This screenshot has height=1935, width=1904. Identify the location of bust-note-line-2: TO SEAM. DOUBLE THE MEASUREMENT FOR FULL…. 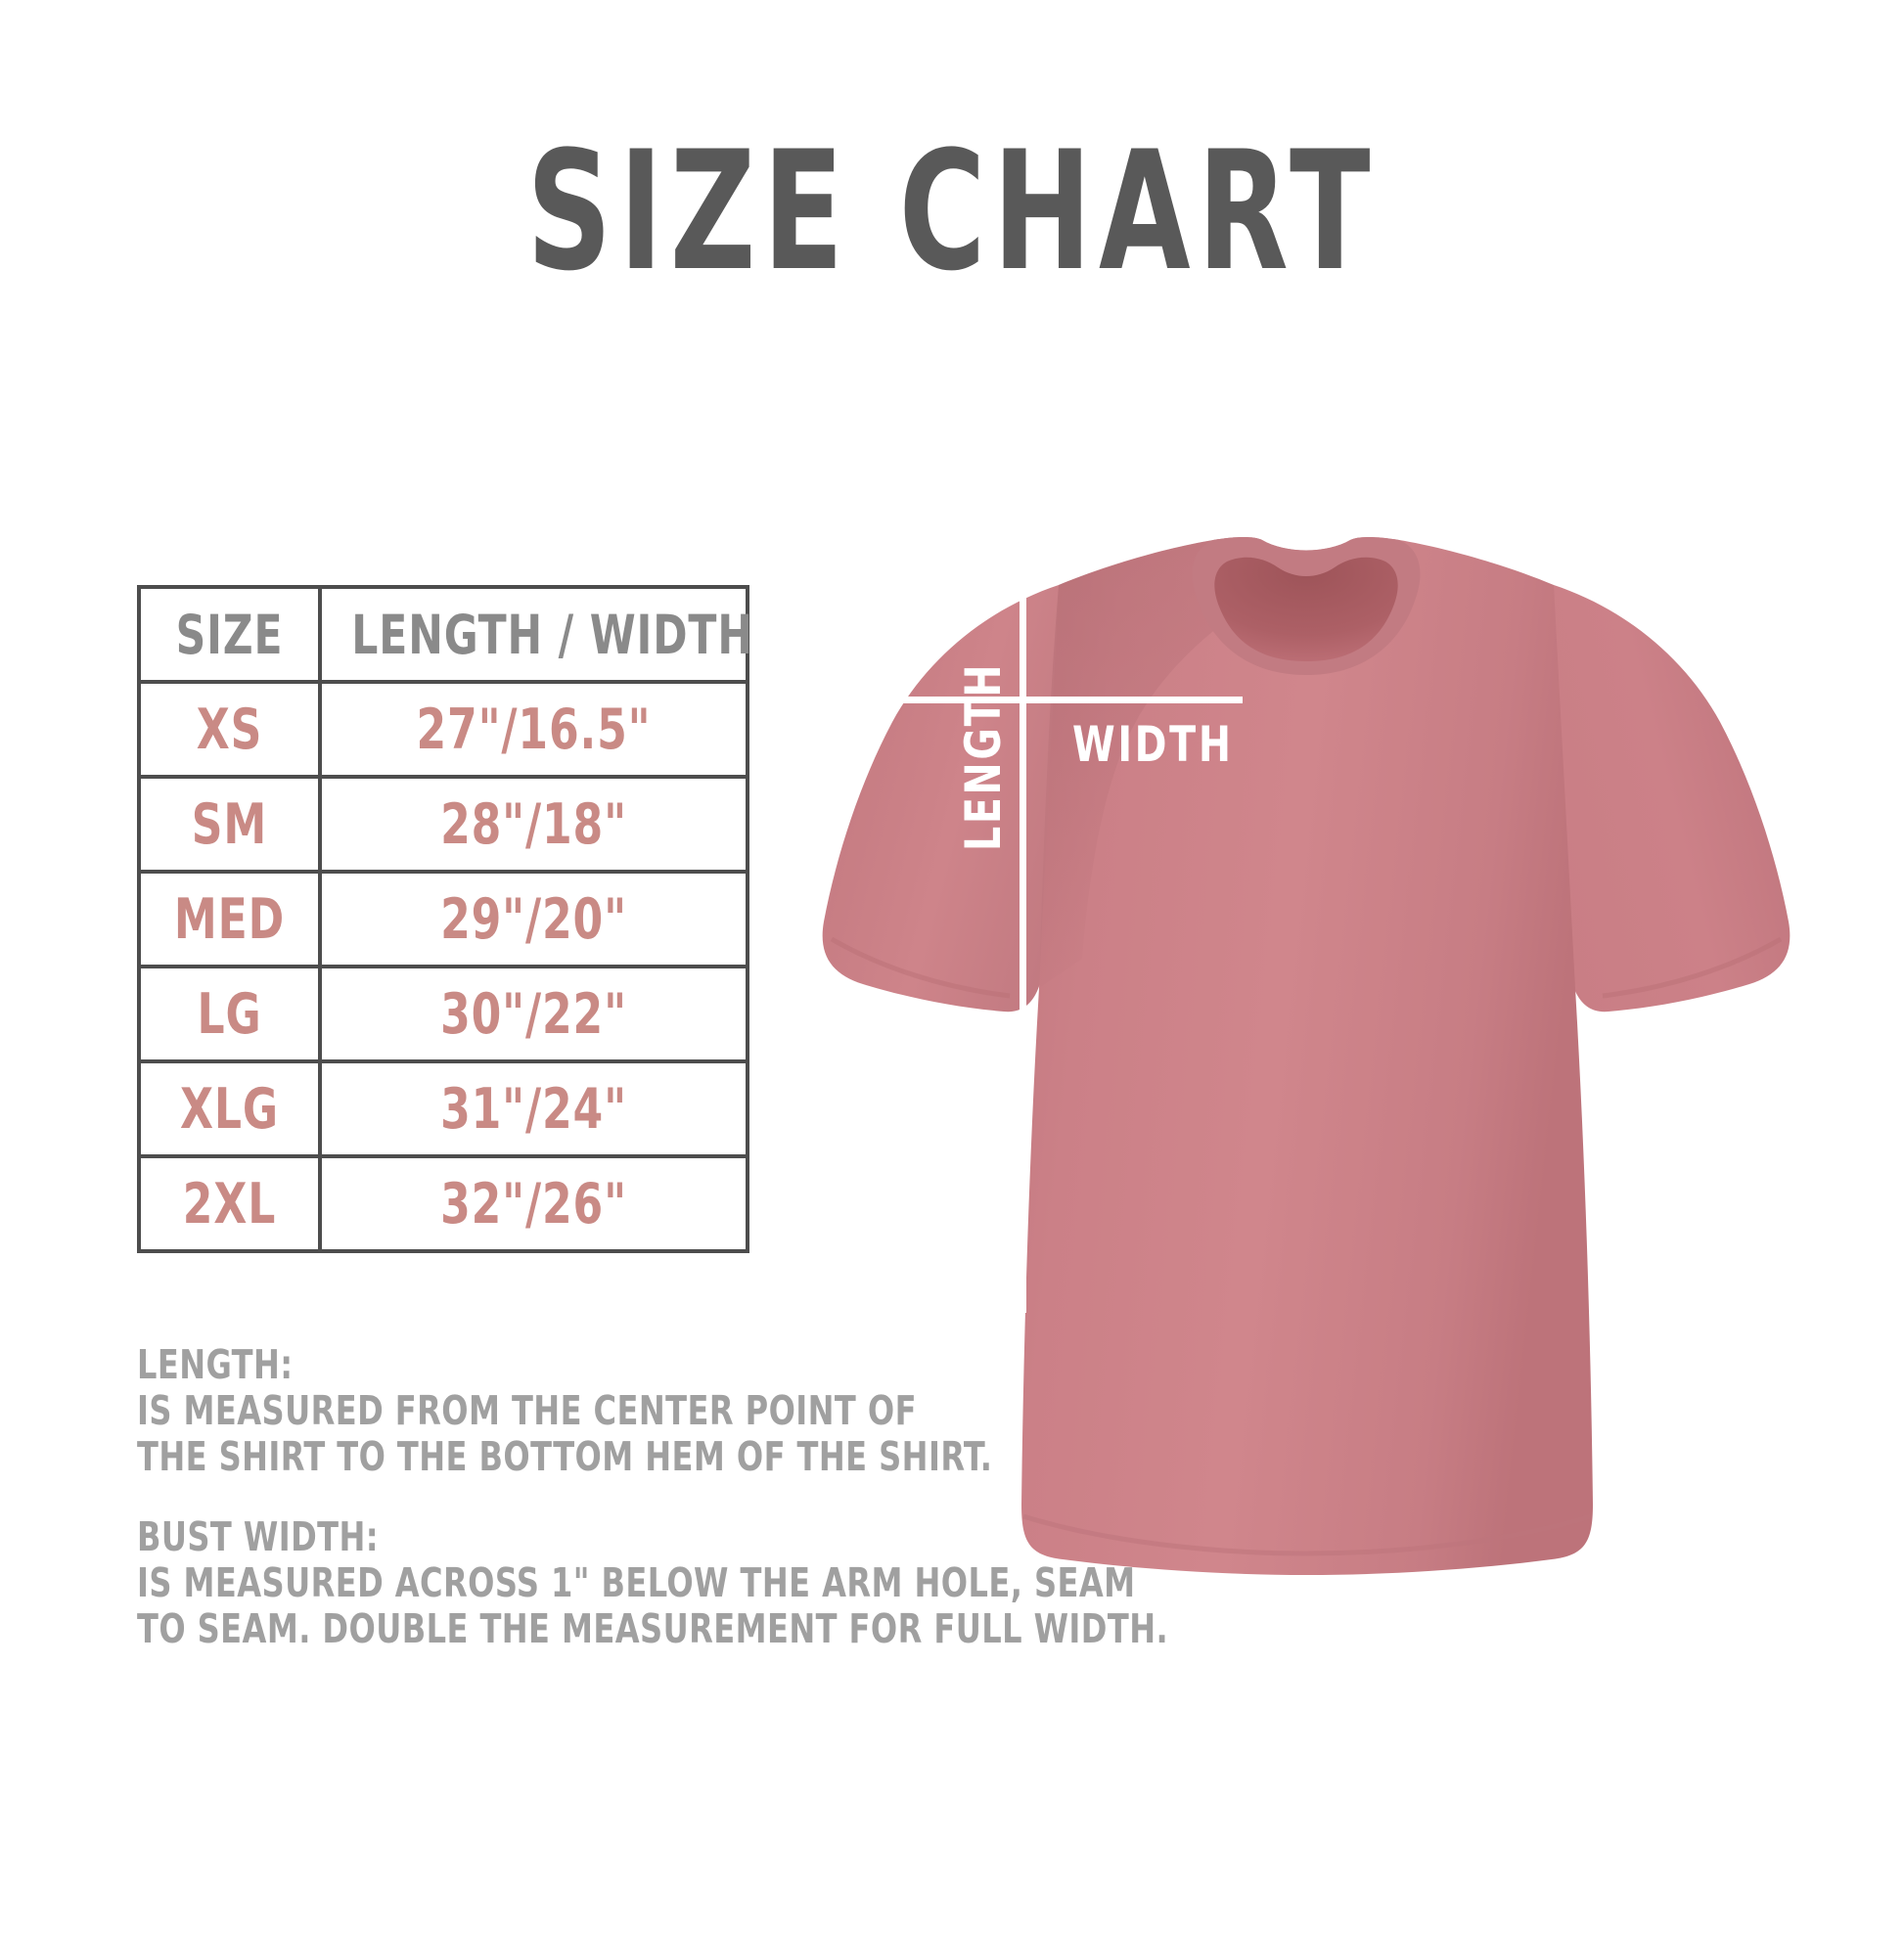
(653, 1628).